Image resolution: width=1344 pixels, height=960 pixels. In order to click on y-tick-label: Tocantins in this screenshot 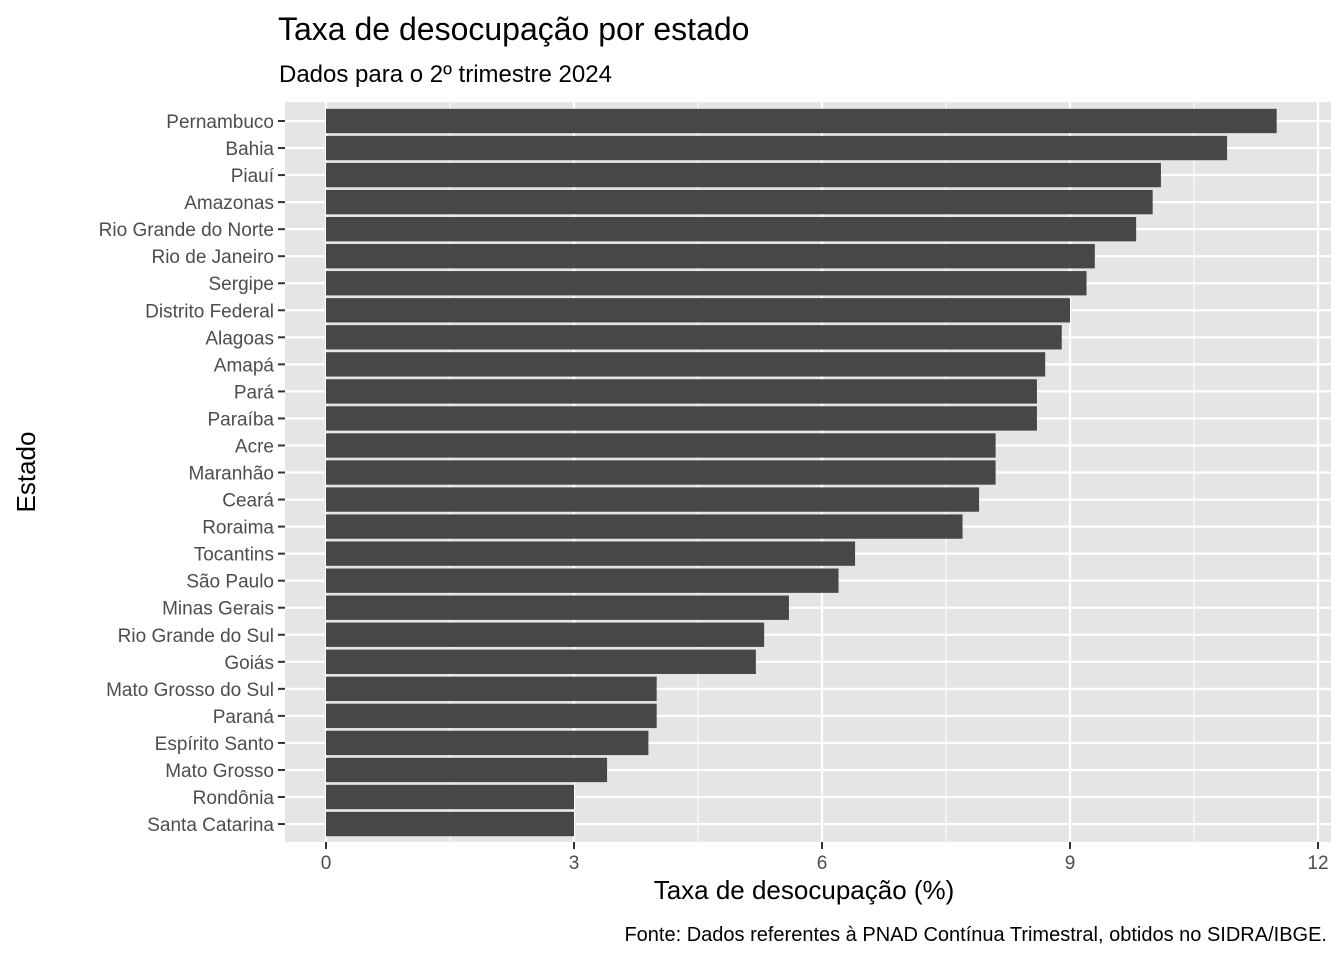, I will do `click(234, 555)`.